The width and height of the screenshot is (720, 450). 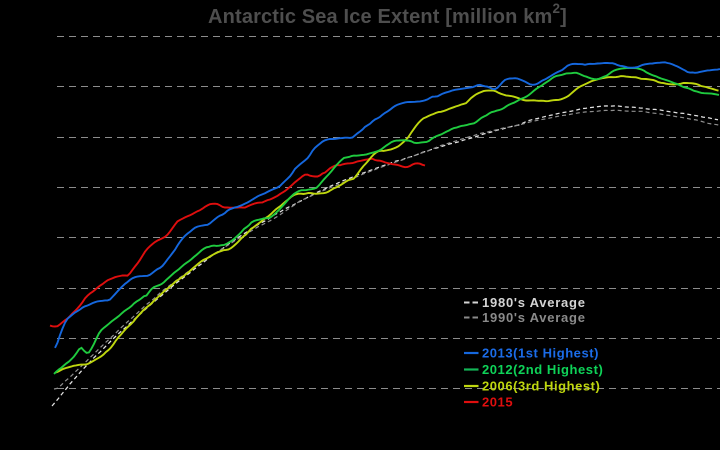 What do you see at coordinates (387, 14) in the screenshot?
I see `svg-text:Antarctic Sea Ice Extent [mill: Antarctic Sea Ice Extent [million km2]` at bounding box center [387, 14].